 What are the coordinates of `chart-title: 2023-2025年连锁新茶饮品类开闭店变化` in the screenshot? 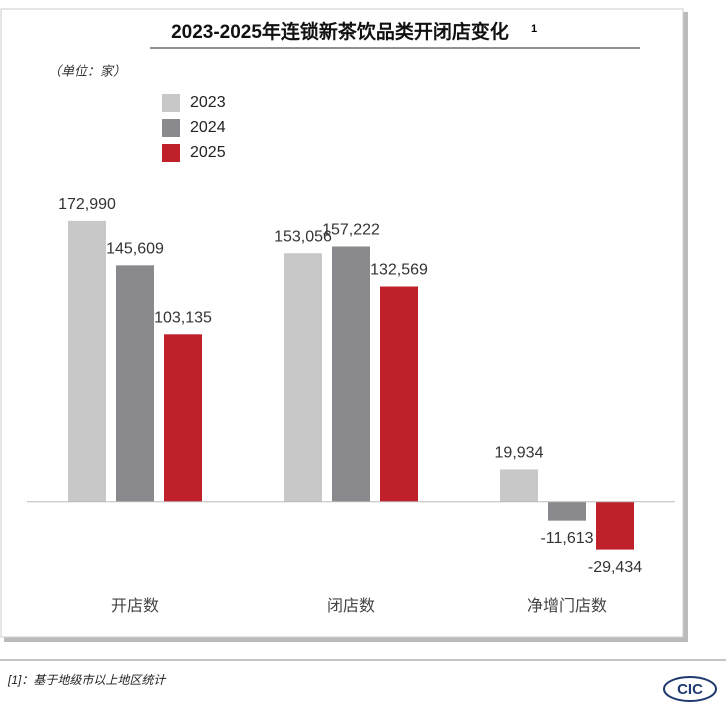 It's located at (340, 31).